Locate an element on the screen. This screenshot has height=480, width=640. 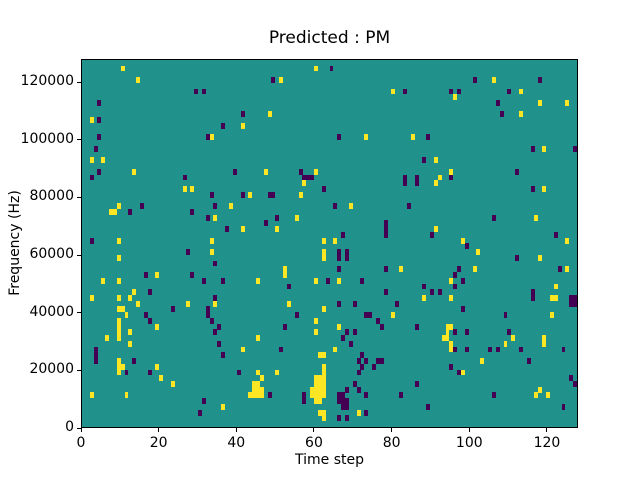
x-tick-label: 0 is located at coordinates (81, 443).